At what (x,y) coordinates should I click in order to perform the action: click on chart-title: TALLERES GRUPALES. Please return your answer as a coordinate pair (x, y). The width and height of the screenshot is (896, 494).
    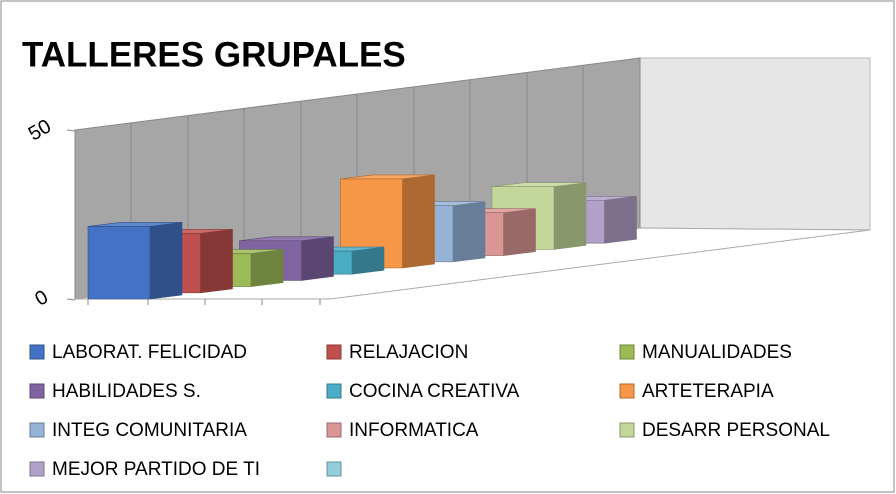
    Looking at the image, I should click on (214, 54).